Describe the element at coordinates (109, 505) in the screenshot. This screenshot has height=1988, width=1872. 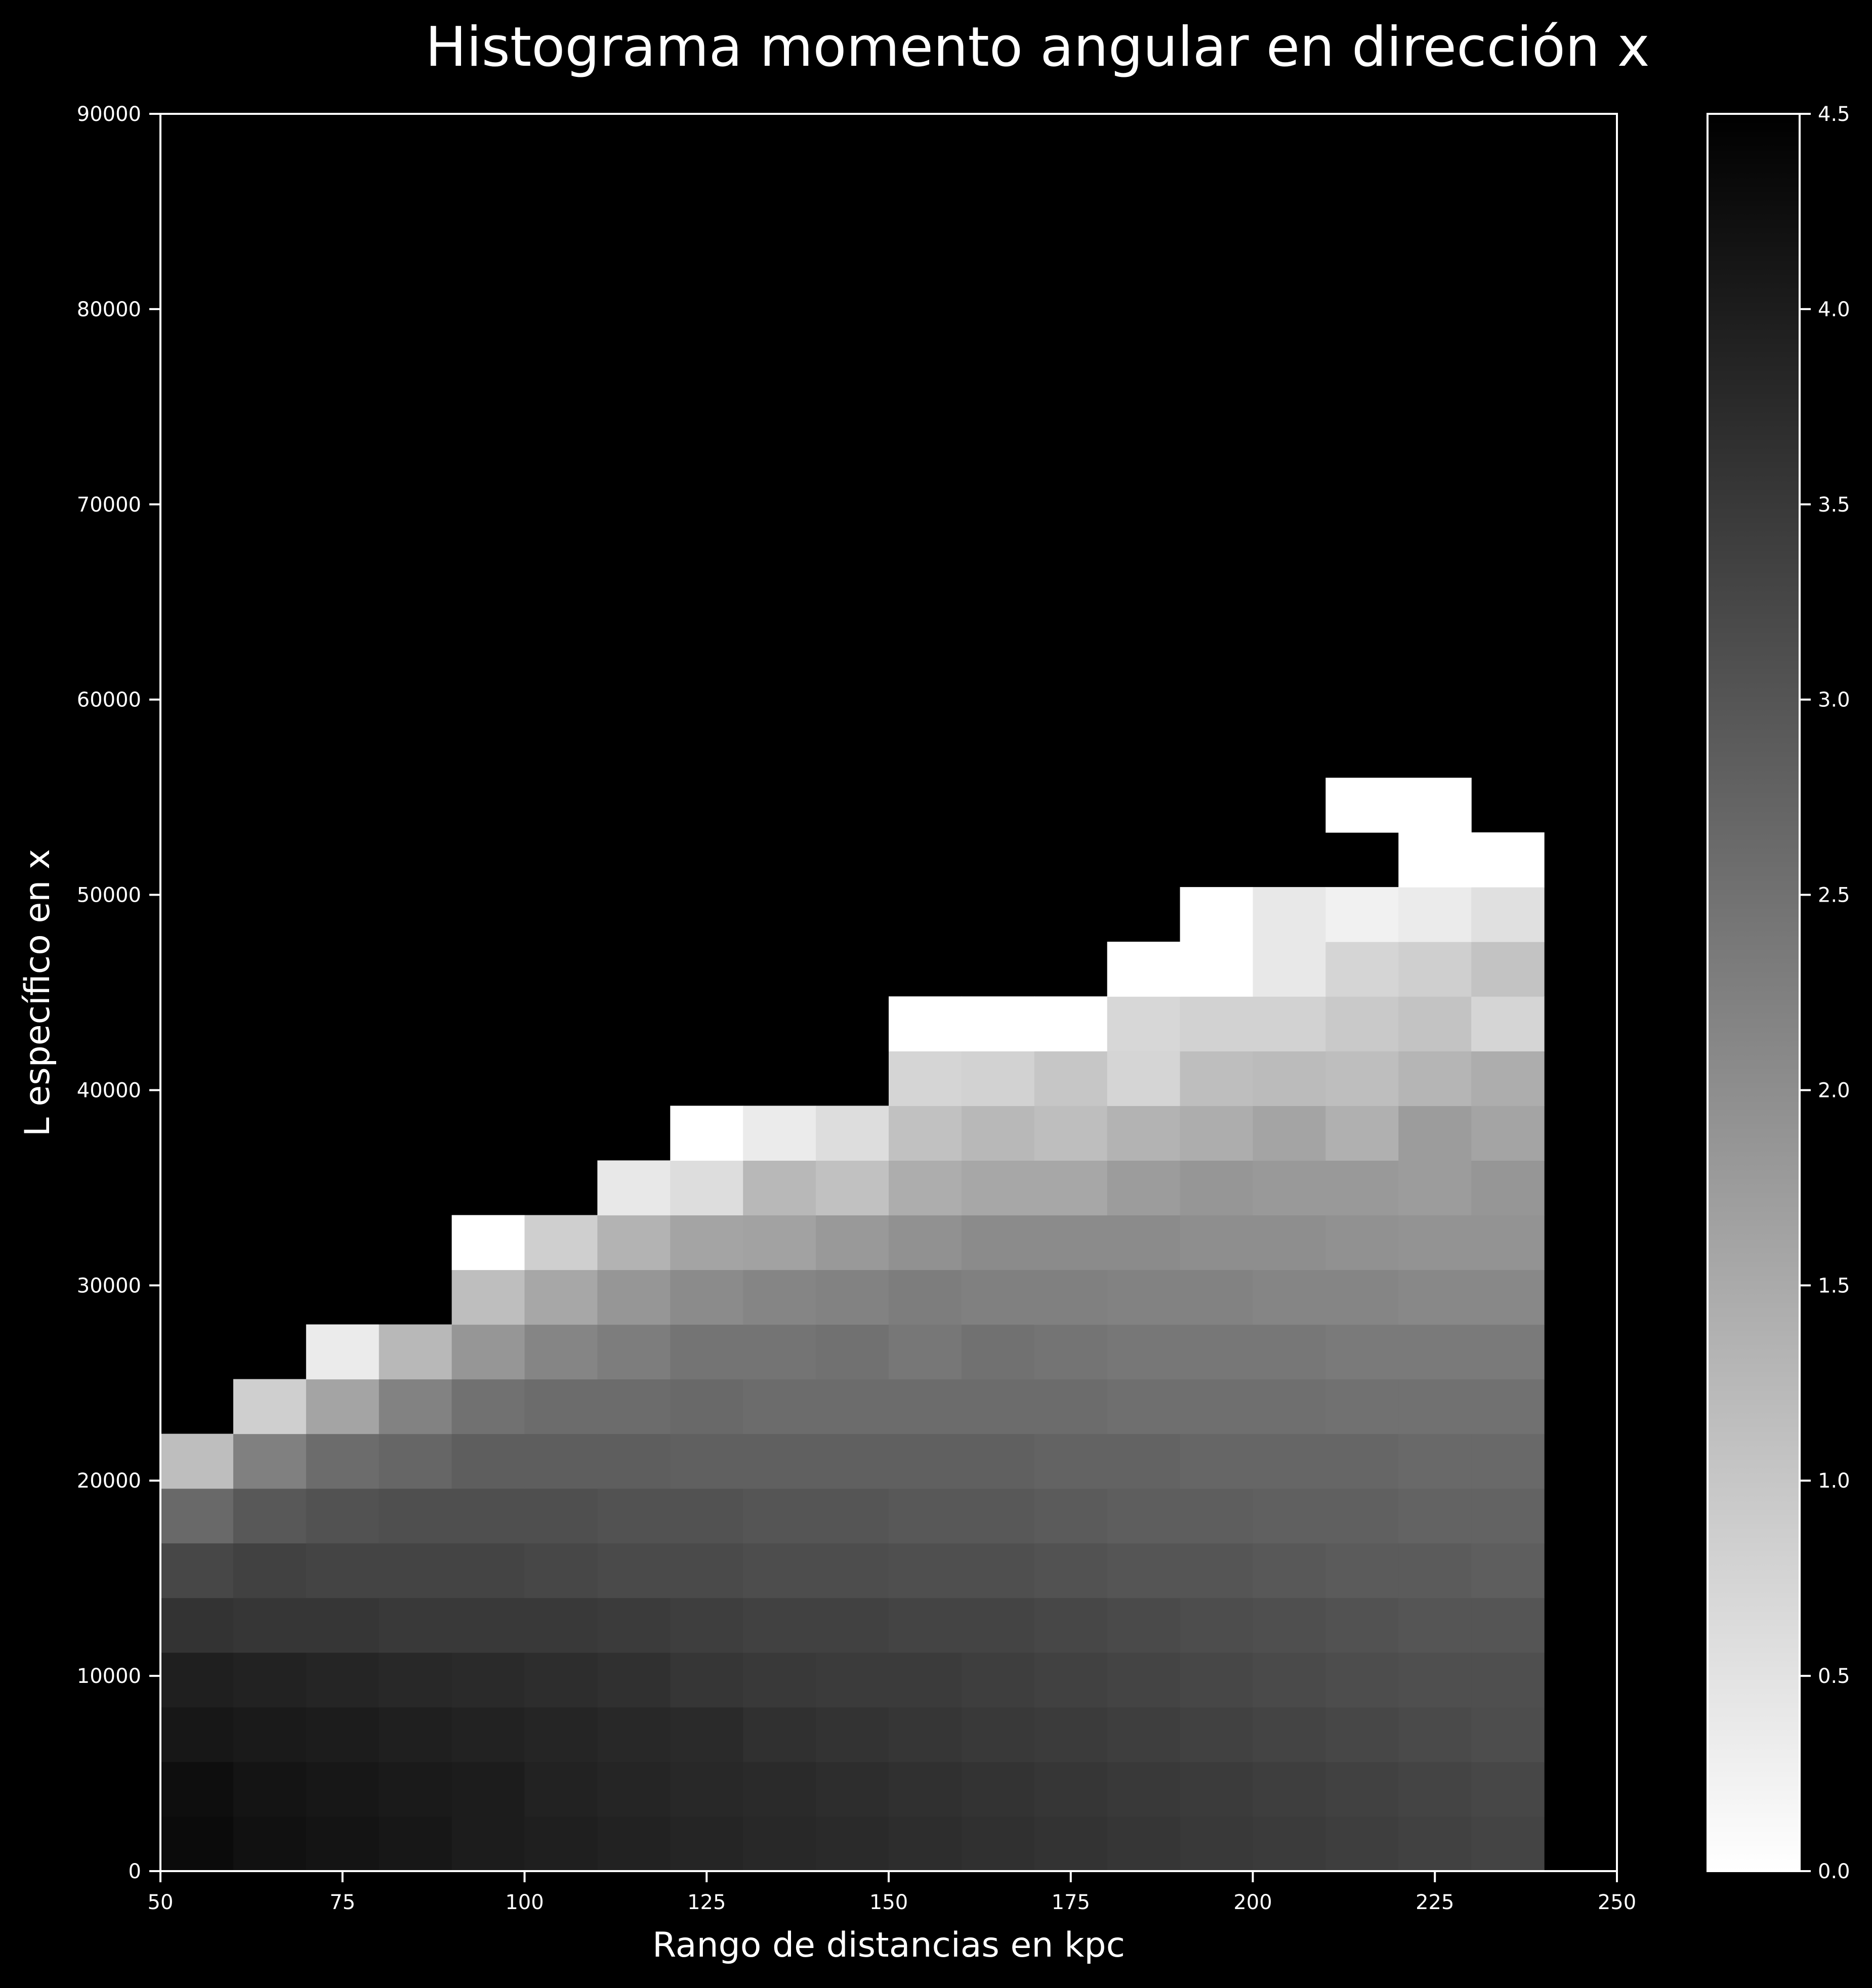
I see `y-tick-label: 70000` at that location.